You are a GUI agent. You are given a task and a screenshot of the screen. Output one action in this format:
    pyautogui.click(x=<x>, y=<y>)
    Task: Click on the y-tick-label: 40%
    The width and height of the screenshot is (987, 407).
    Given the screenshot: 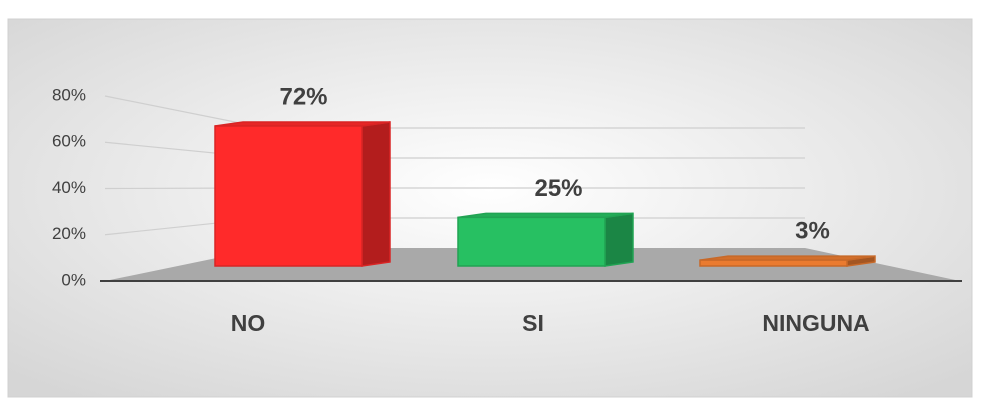 What is the action you would take?
    pyautogui.click(x=69, y=187)
    